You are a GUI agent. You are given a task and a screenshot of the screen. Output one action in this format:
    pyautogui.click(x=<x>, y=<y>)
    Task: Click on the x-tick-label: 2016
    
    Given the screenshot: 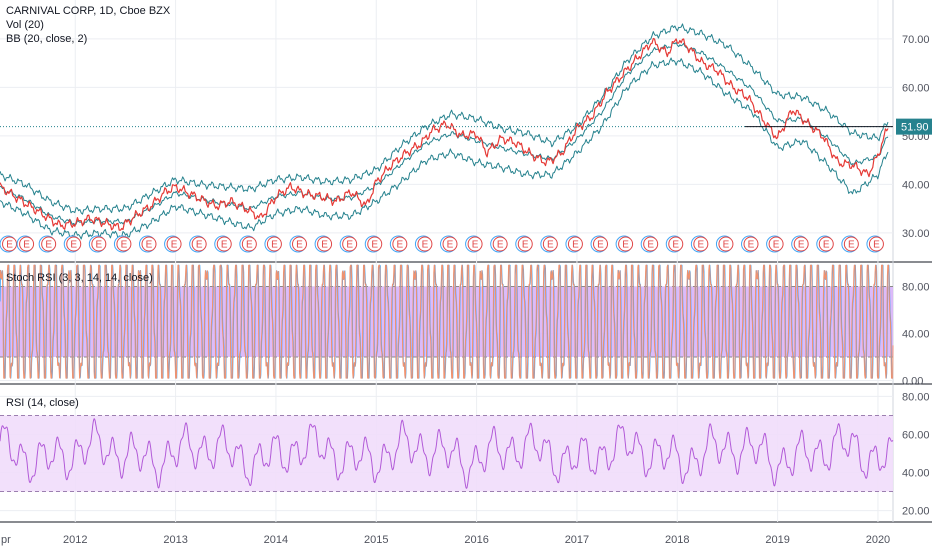 What is the action you would take?
    pyautogui.click(x=476, y=540)
    